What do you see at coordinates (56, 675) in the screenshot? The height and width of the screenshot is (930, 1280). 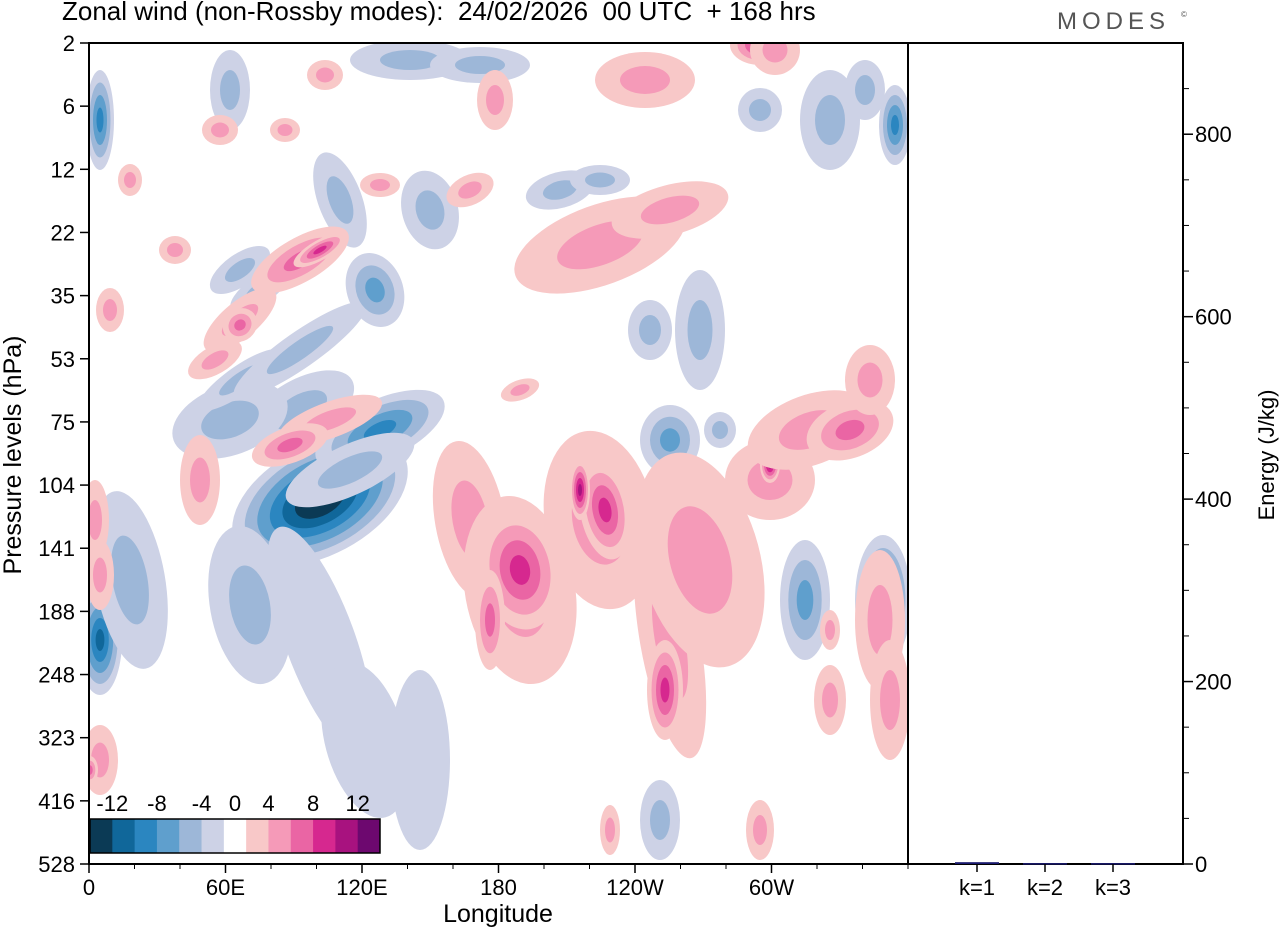 I see `y-tick-label: 248` at bounding box center [56, 675].